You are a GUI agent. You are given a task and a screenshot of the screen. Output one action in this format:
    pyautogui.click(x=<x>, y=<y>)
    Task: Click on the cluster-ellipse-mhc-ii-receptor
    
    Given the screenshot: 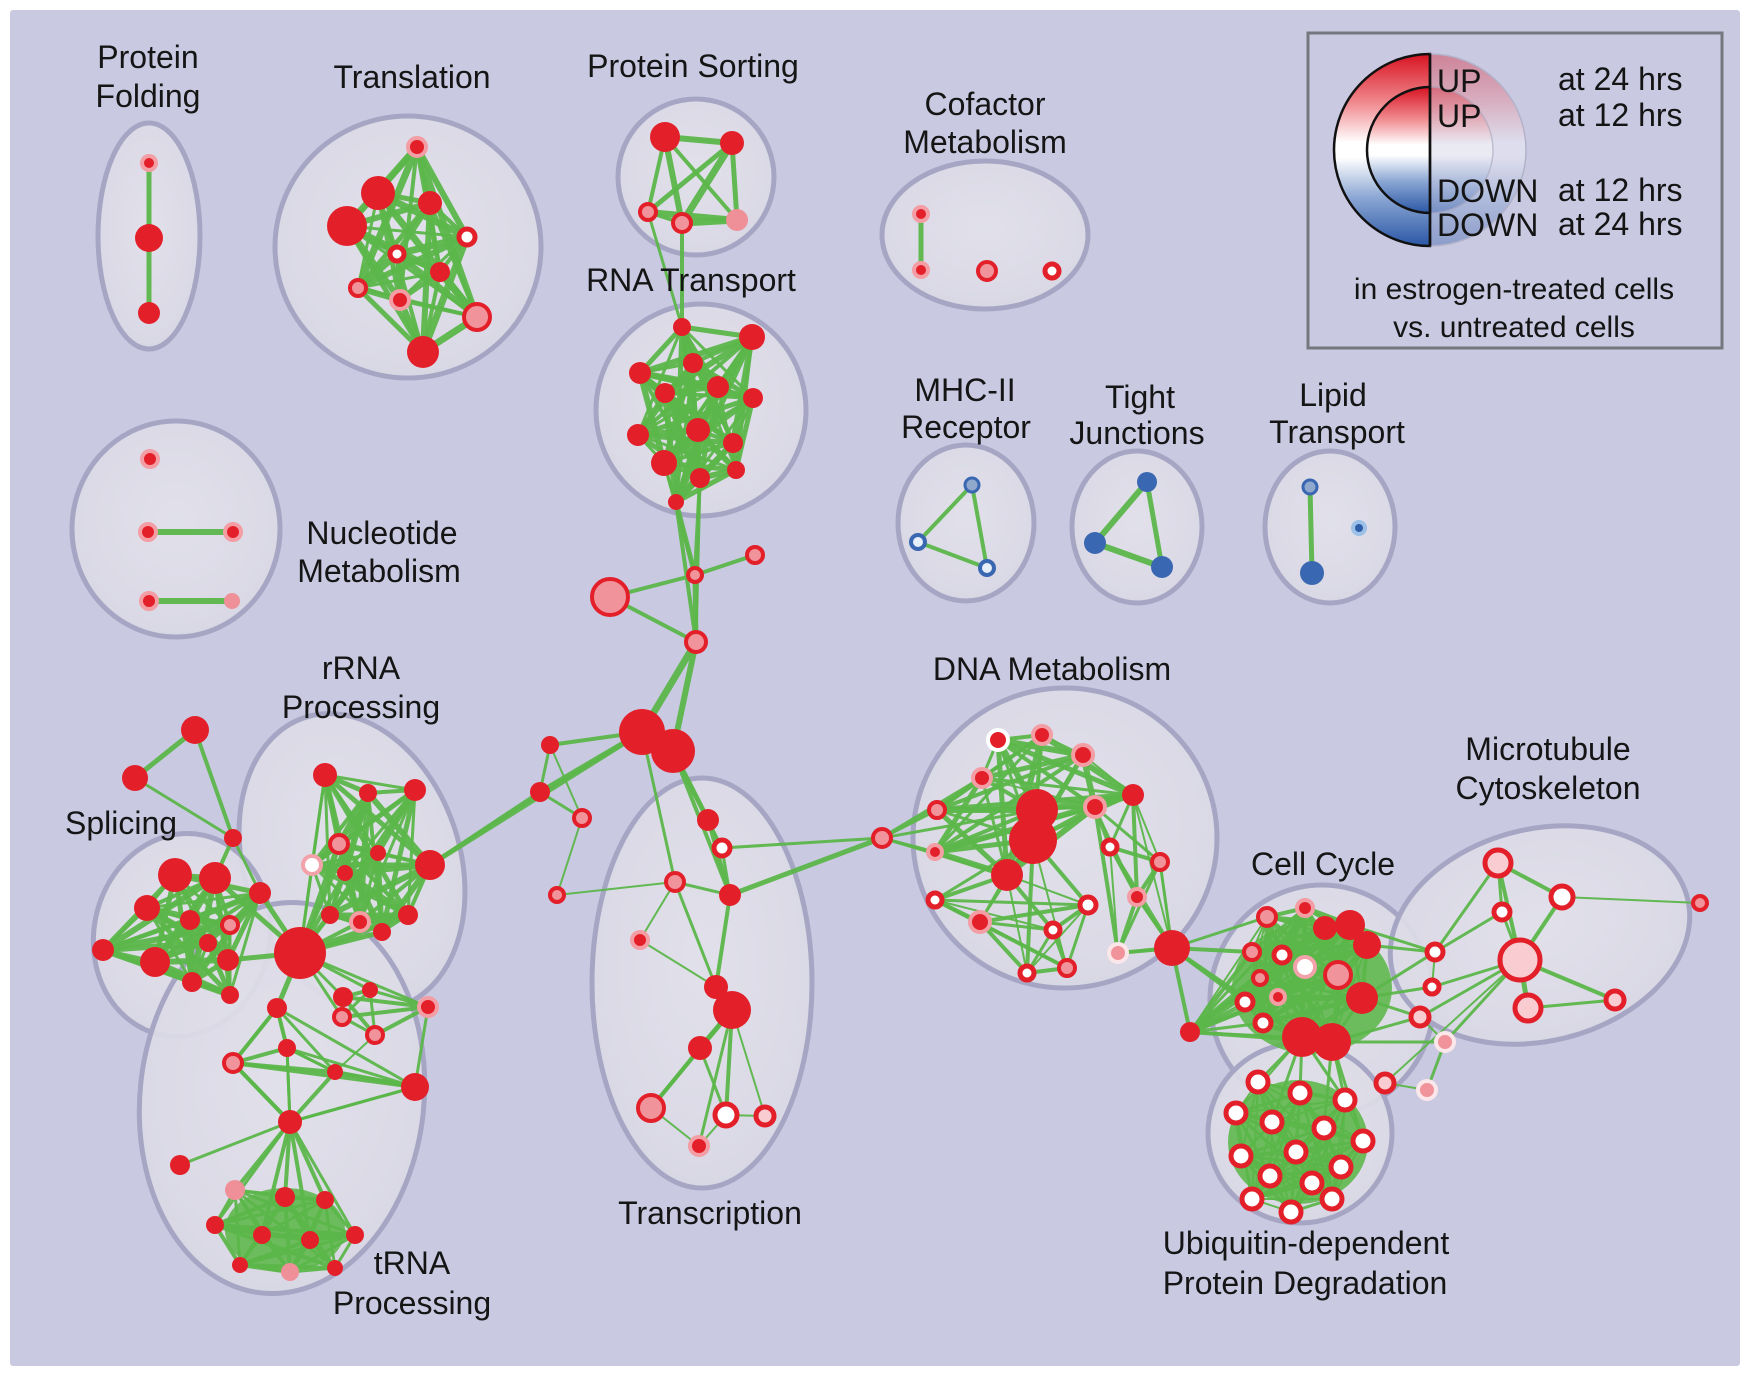 What is the action you would take?
    pyautogui.click(x=966, y=523)
    